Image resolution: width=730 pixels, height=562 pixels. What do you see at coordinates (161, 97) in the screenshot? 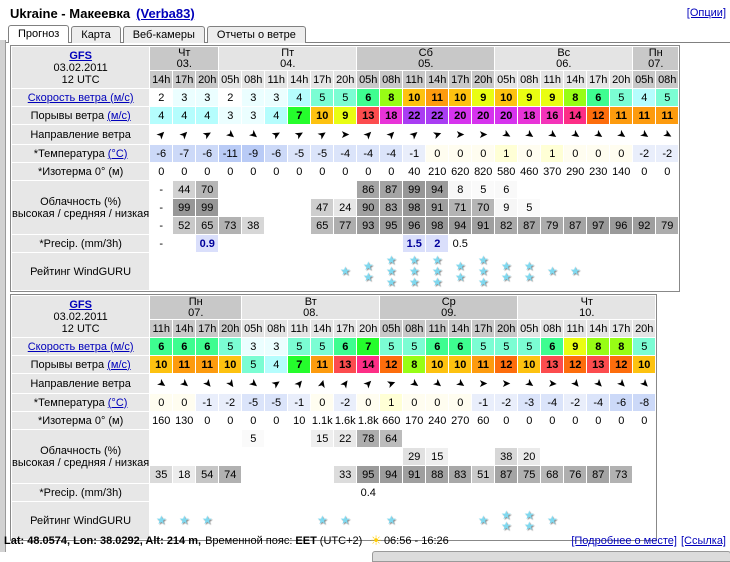
I see `wind-speed-cell: 2` at bounding box center [161, 97].